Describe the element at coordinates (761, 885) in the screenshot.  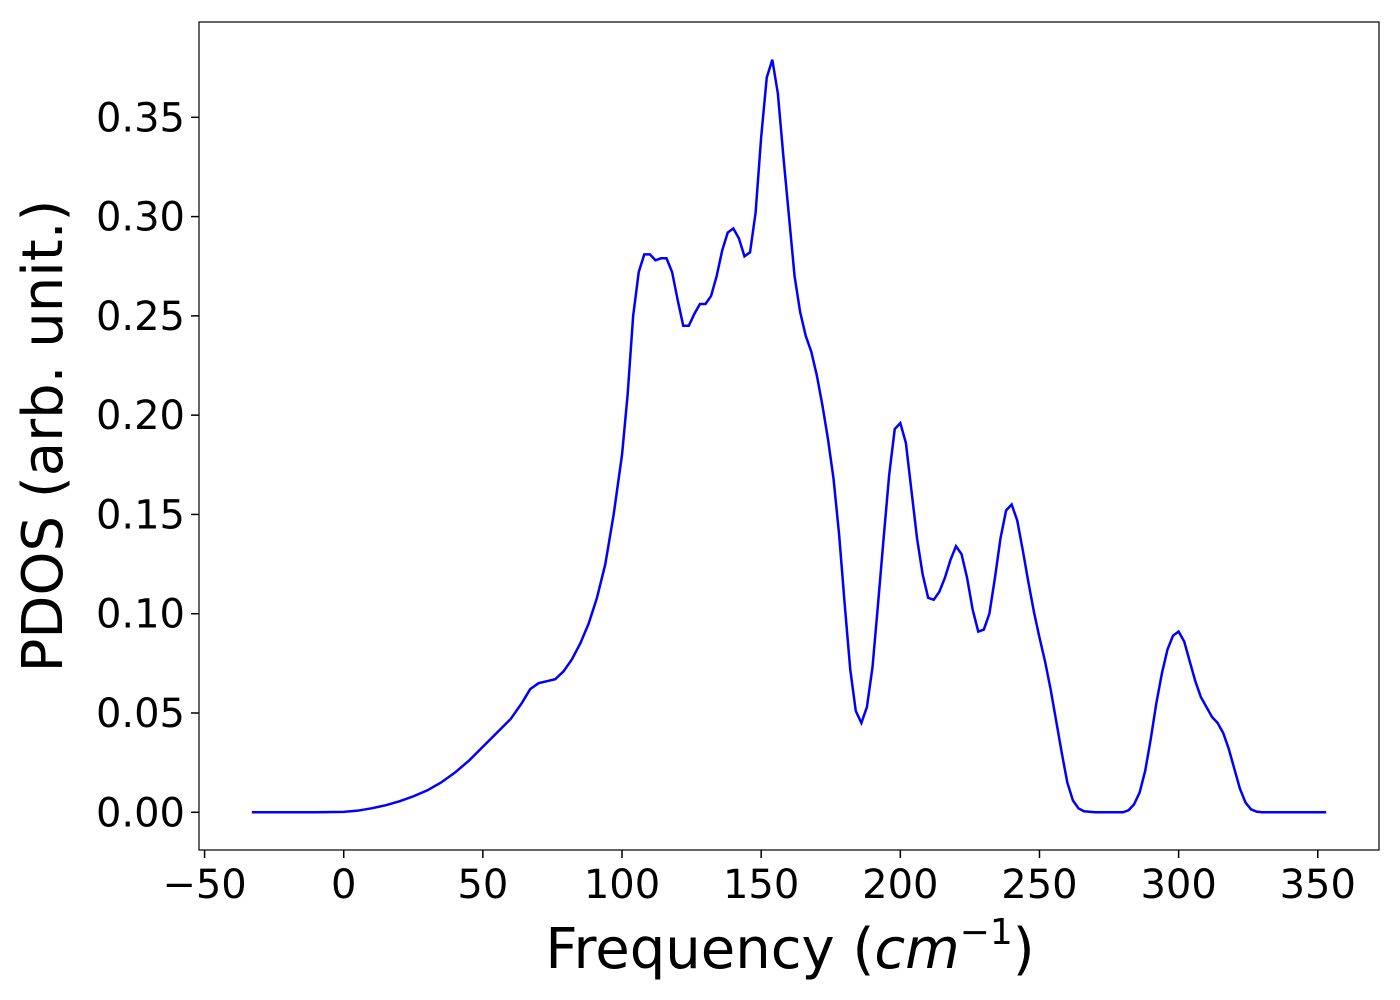
I see `x-tick-label: 150` at that location.